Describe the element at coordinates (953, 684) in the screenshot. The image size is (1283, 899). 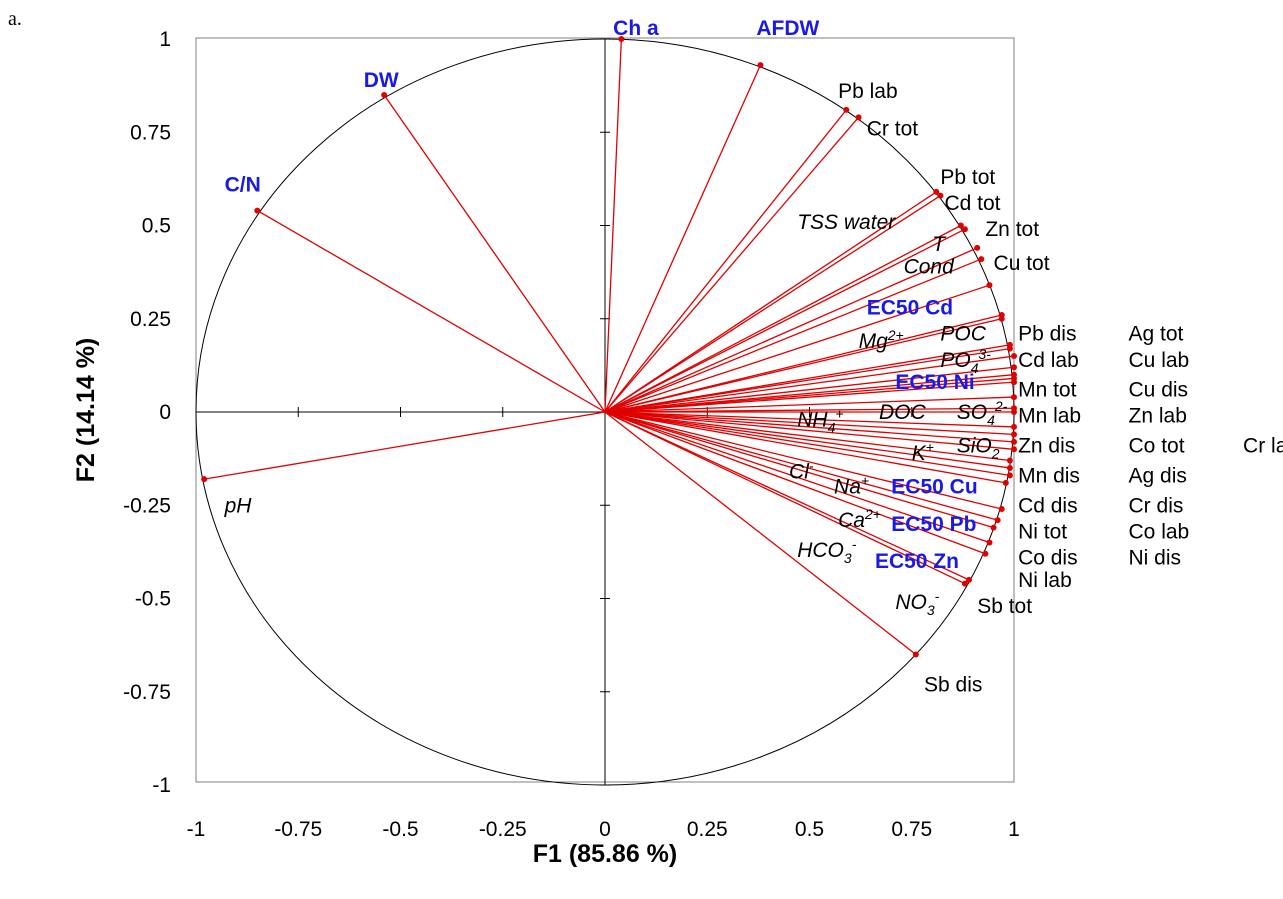
I see `variable-label: Sb dis` at that location.